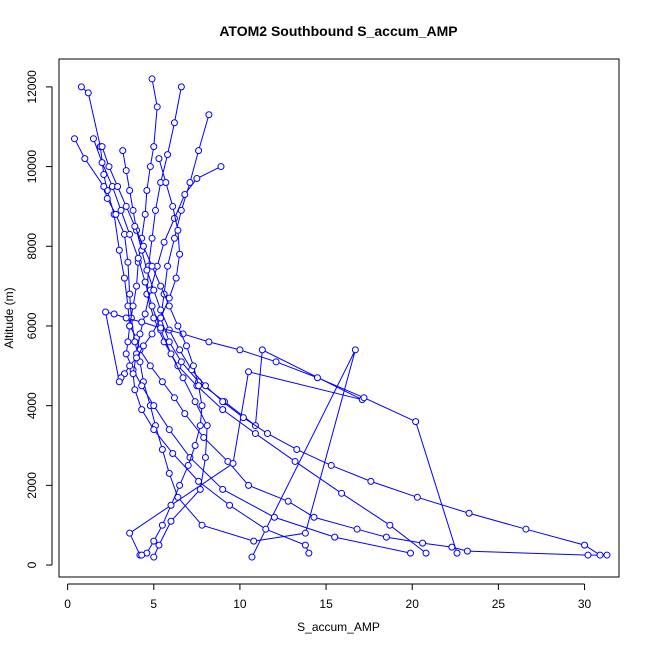 This screenshot has height=650, width=650. I want to click on chart-title: ATOM2 Southbound S_accum_AMP, so click(338, 31).